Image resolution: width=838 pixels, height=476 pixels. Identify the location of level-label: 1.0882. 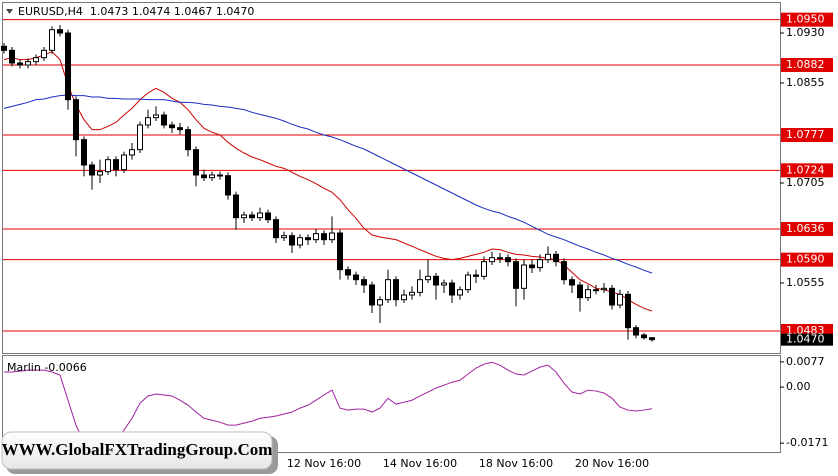
(805, 64).